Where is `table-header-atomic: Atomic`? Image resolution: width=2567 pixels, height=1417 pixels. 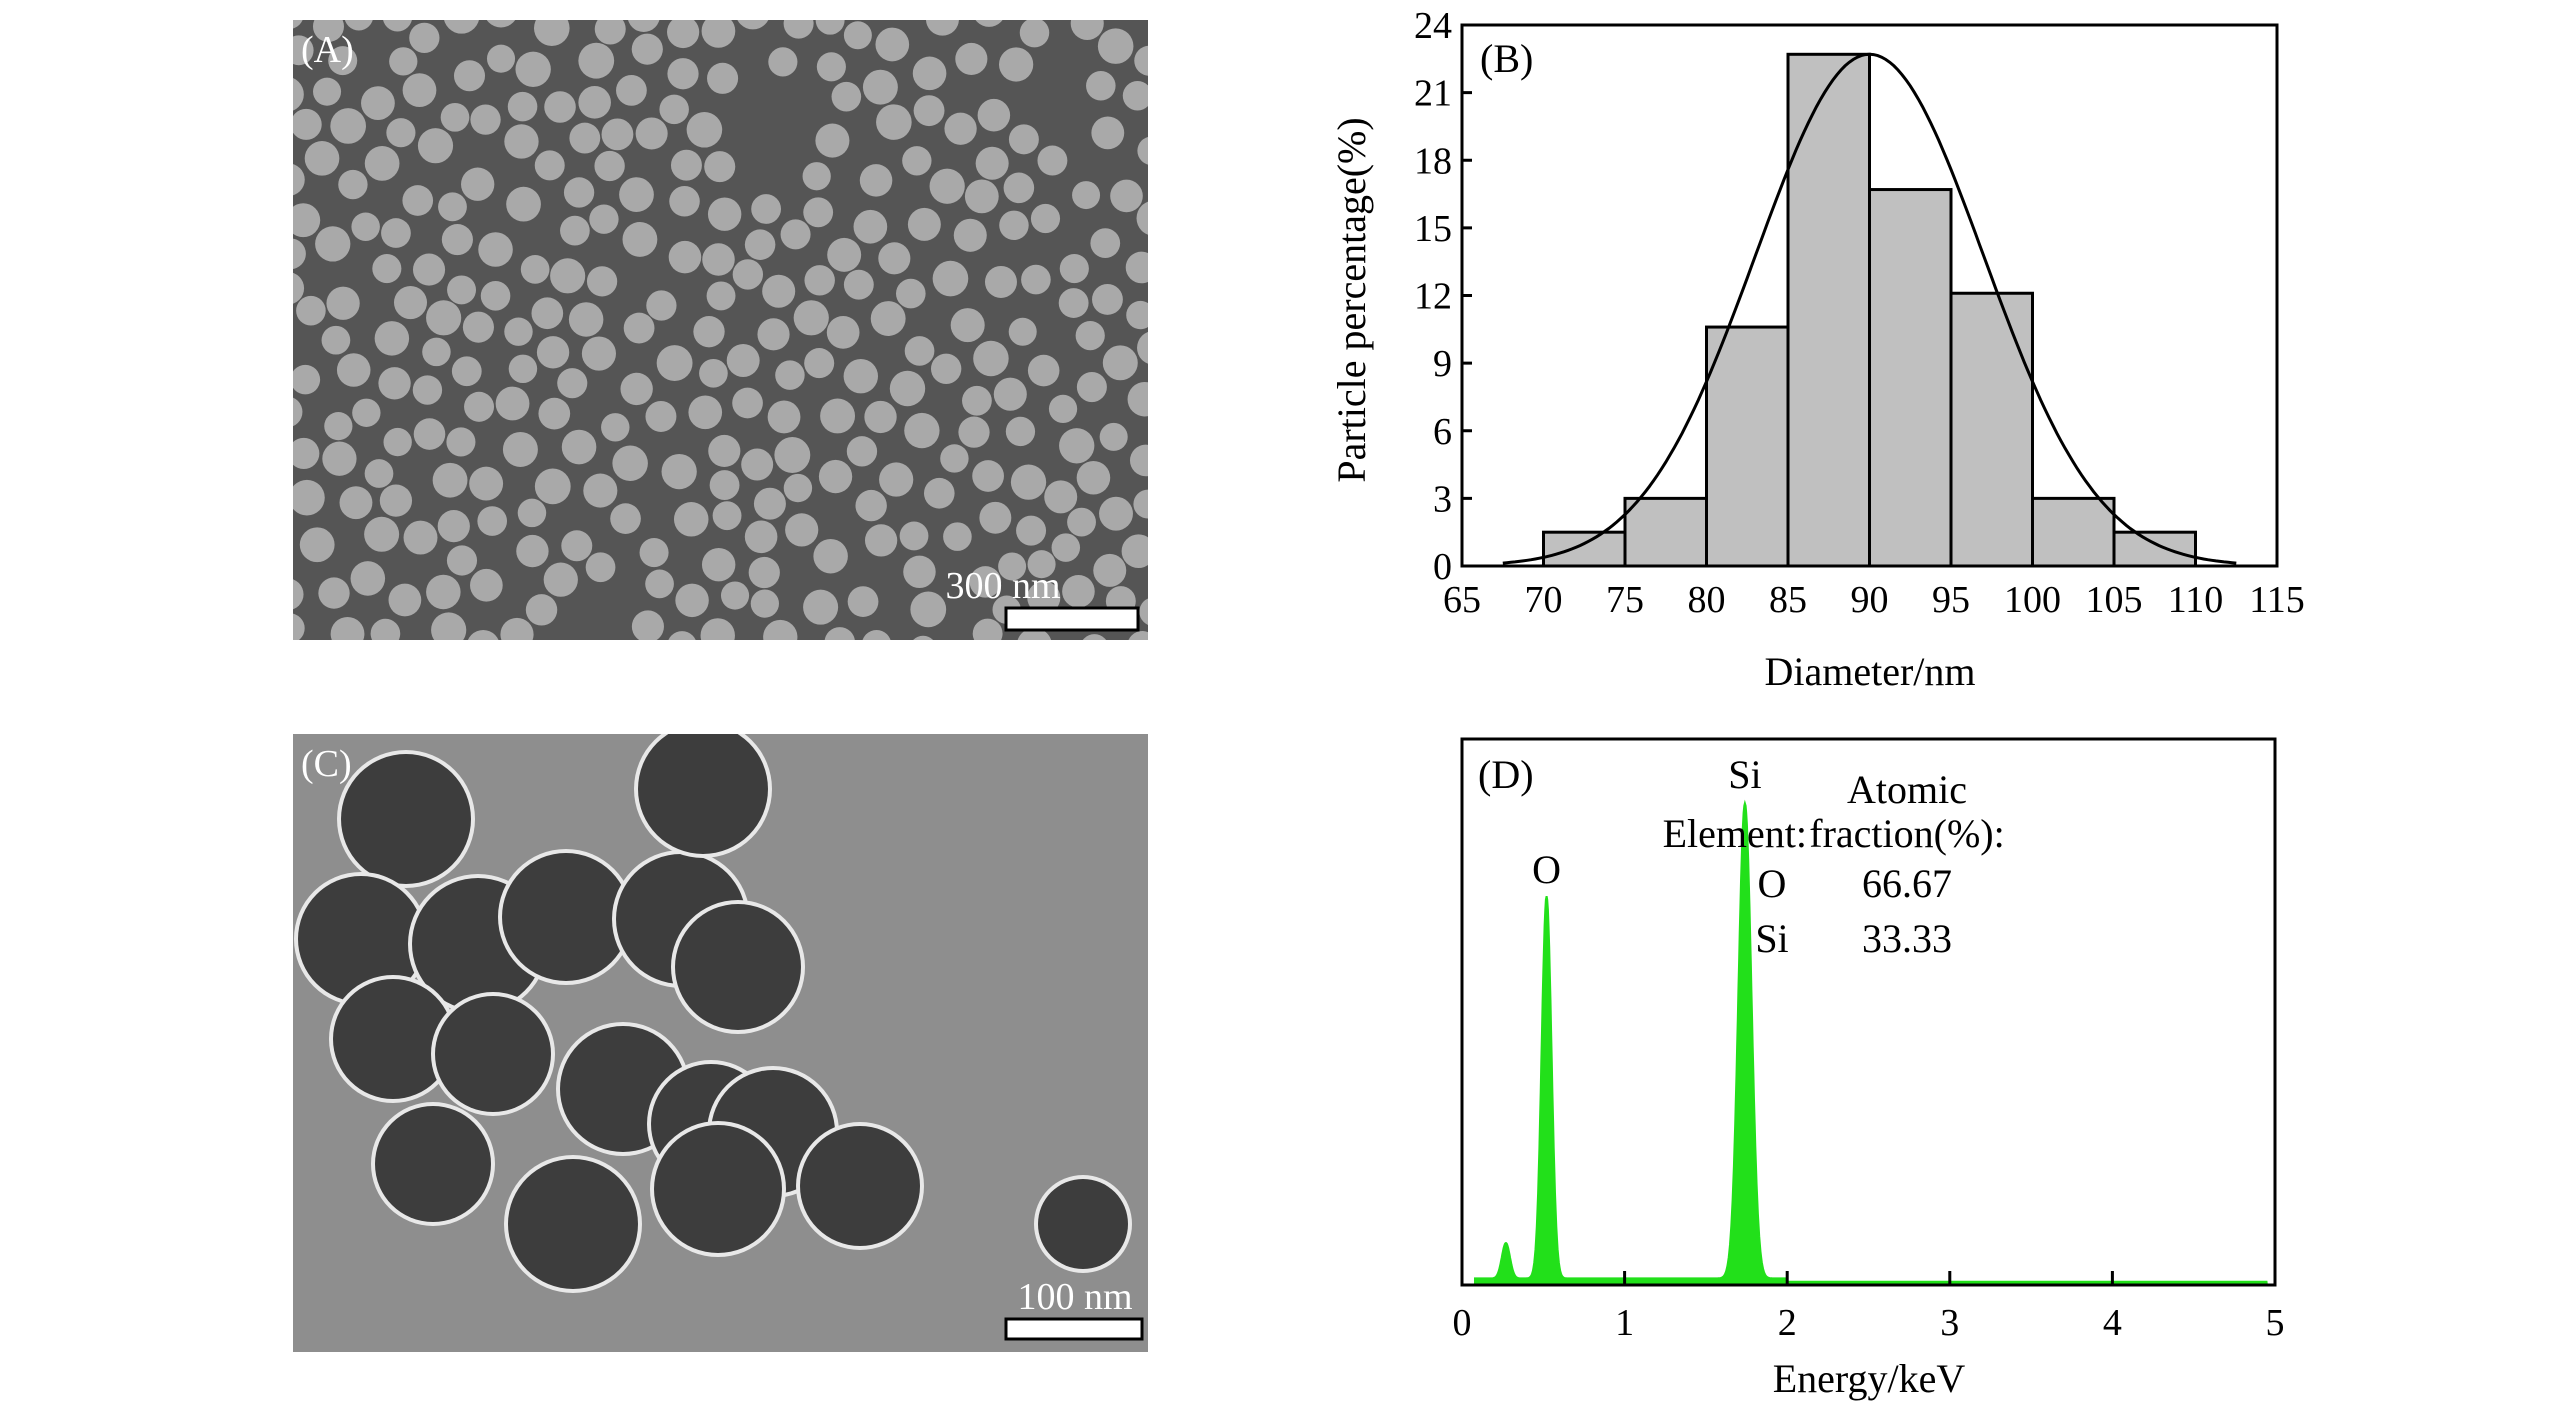 table-header-atomic: Atomic is located at coordinates (1907, 789).